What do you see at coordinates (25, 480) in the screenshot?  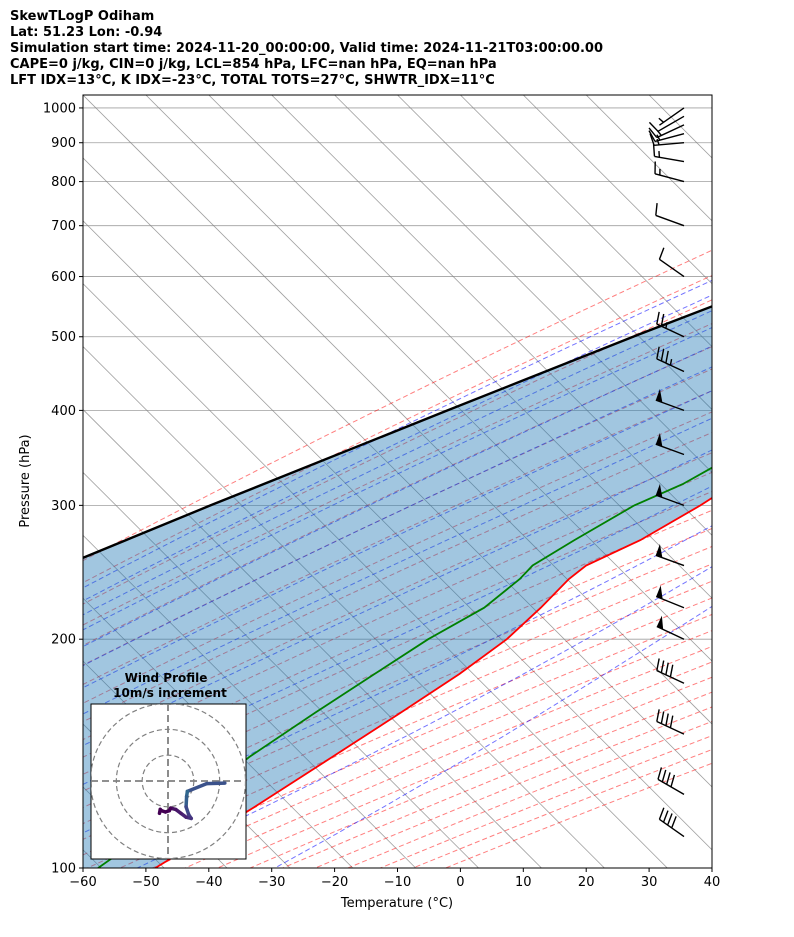 I see `y-axis-label: Pressure (hPa)` at bounding box center [25, 480].